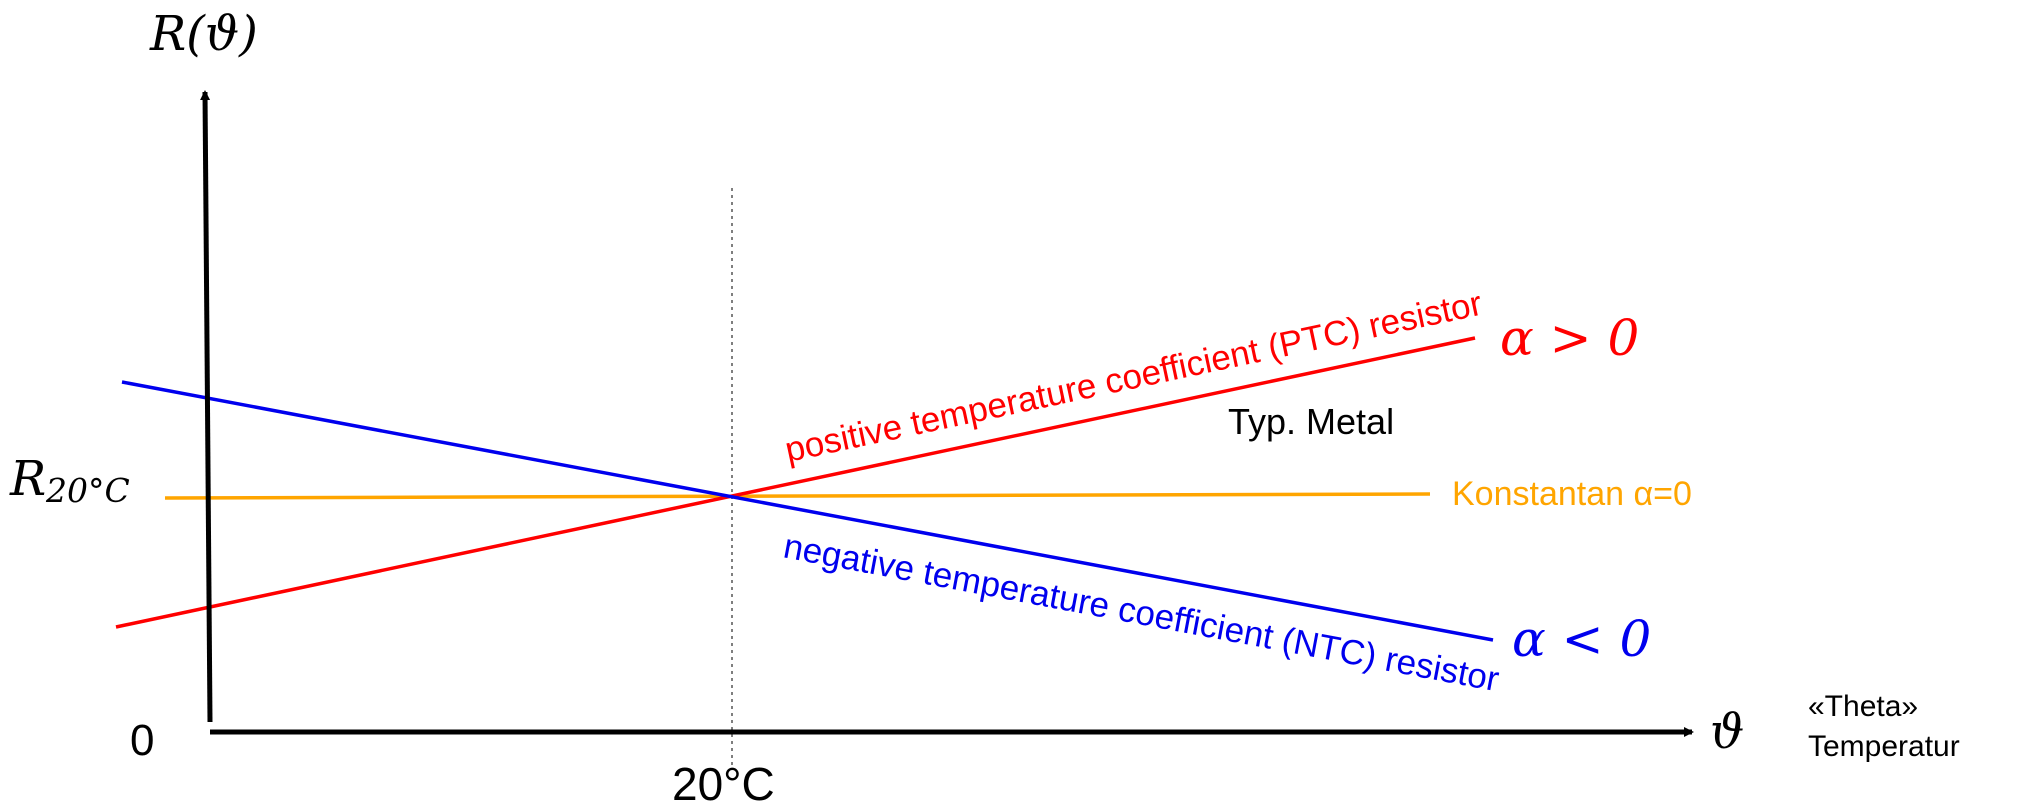  Describe the element at coordinates (87, 490) in the screenshot. I see `ref-resistance-sub: 20°C` at that location.